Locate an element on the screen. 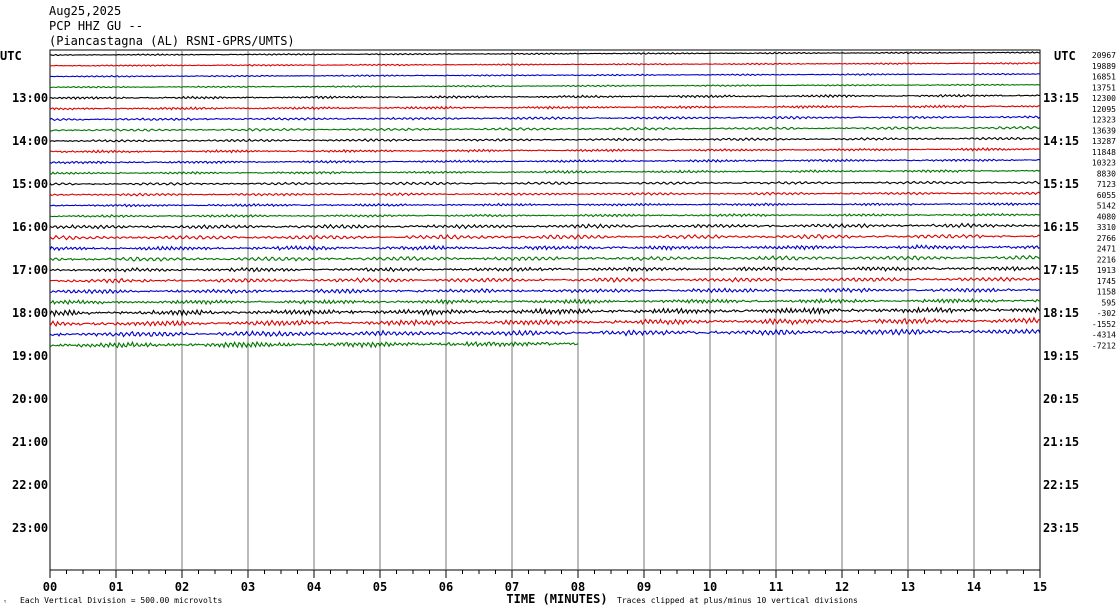  x-tick-label: 10 is located at coordinates (710, 587).